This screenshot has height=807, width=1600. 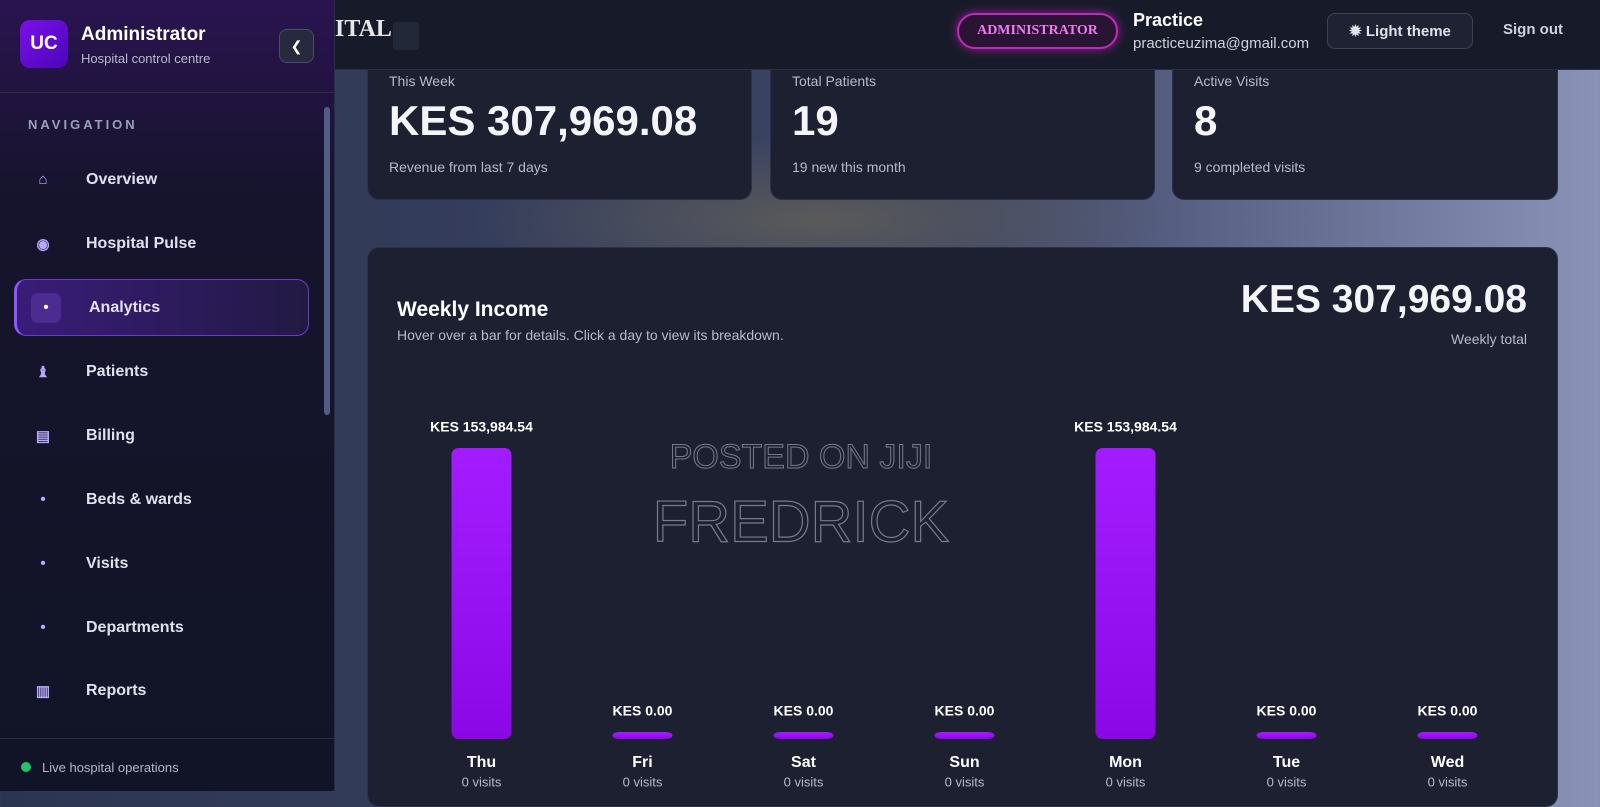 I want to click on sidebar-subtitle: Hospital control centre, so click(x=146, y=58).